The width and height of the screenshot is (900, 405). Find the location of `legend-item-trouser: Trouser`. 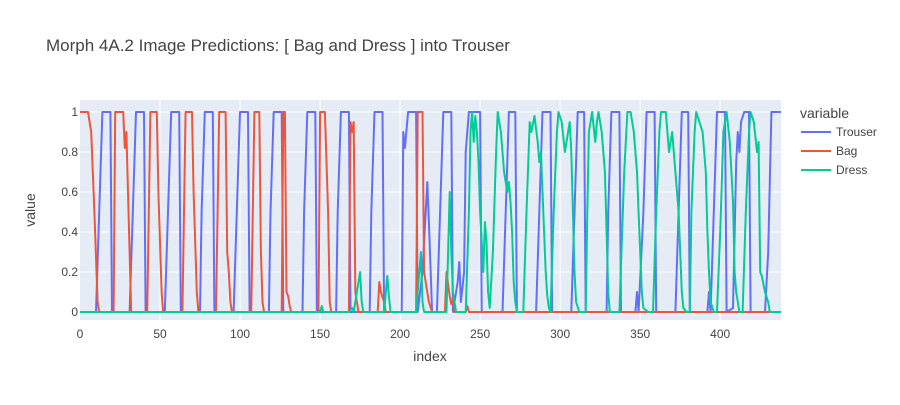

legend-item-trouser: Trouser is located at coordinates (839, 132).